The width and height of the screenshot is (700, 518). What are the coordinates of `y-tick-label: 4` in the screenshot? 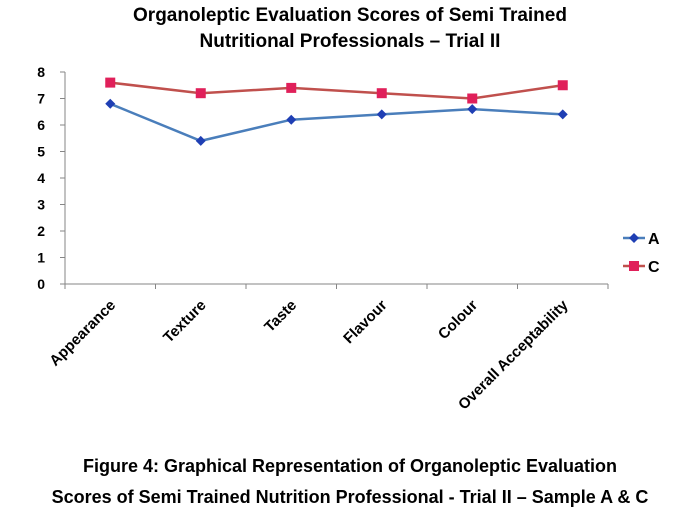 It's located at (41, 178).